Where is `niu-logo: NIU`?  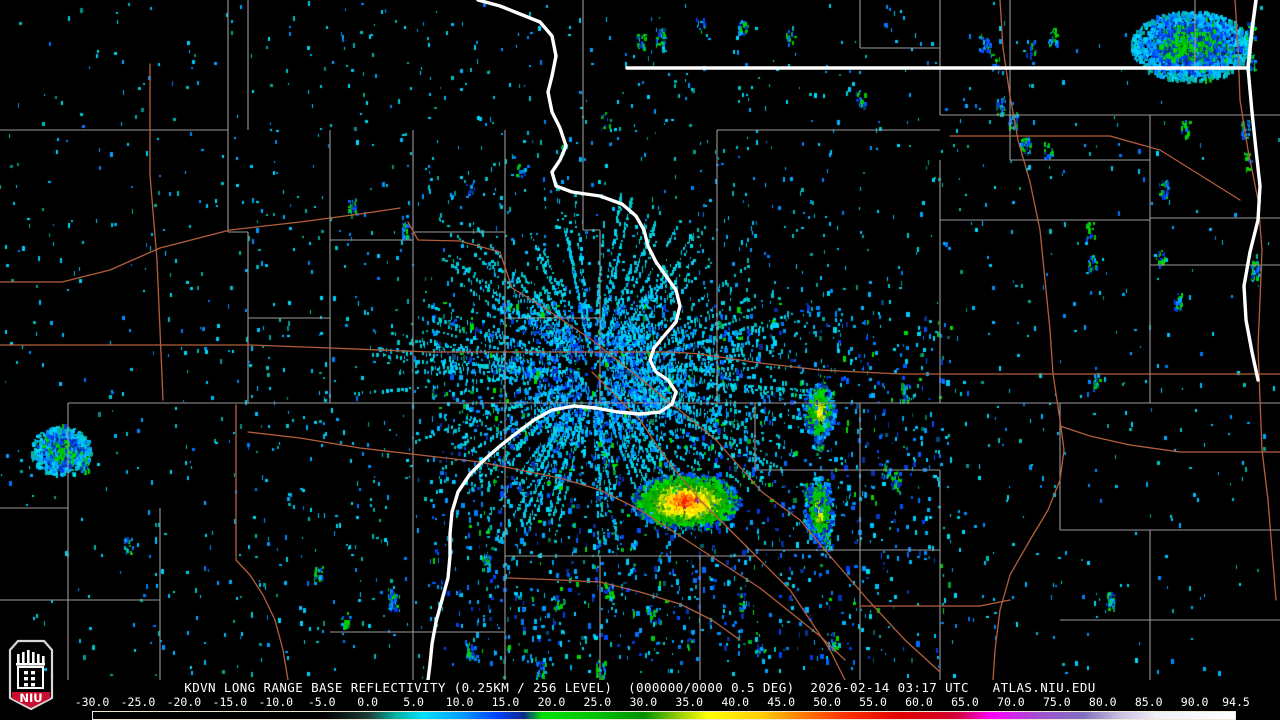
niu-logo: NIU is located at coordinates (31, 675).